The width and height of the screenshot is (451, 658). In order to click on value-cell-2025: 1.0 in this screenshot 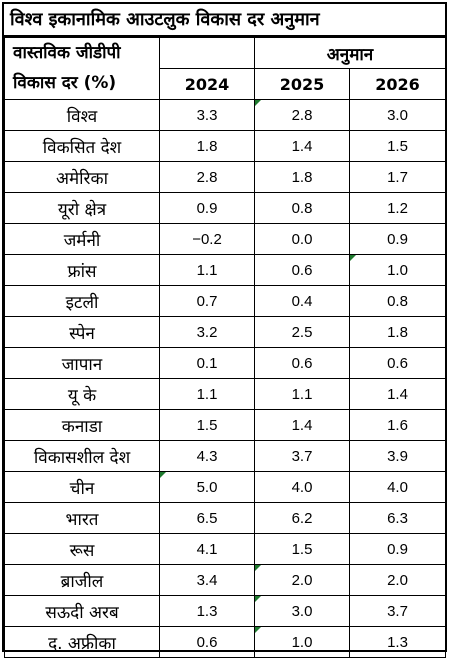, I will do `click(302, 642)`.